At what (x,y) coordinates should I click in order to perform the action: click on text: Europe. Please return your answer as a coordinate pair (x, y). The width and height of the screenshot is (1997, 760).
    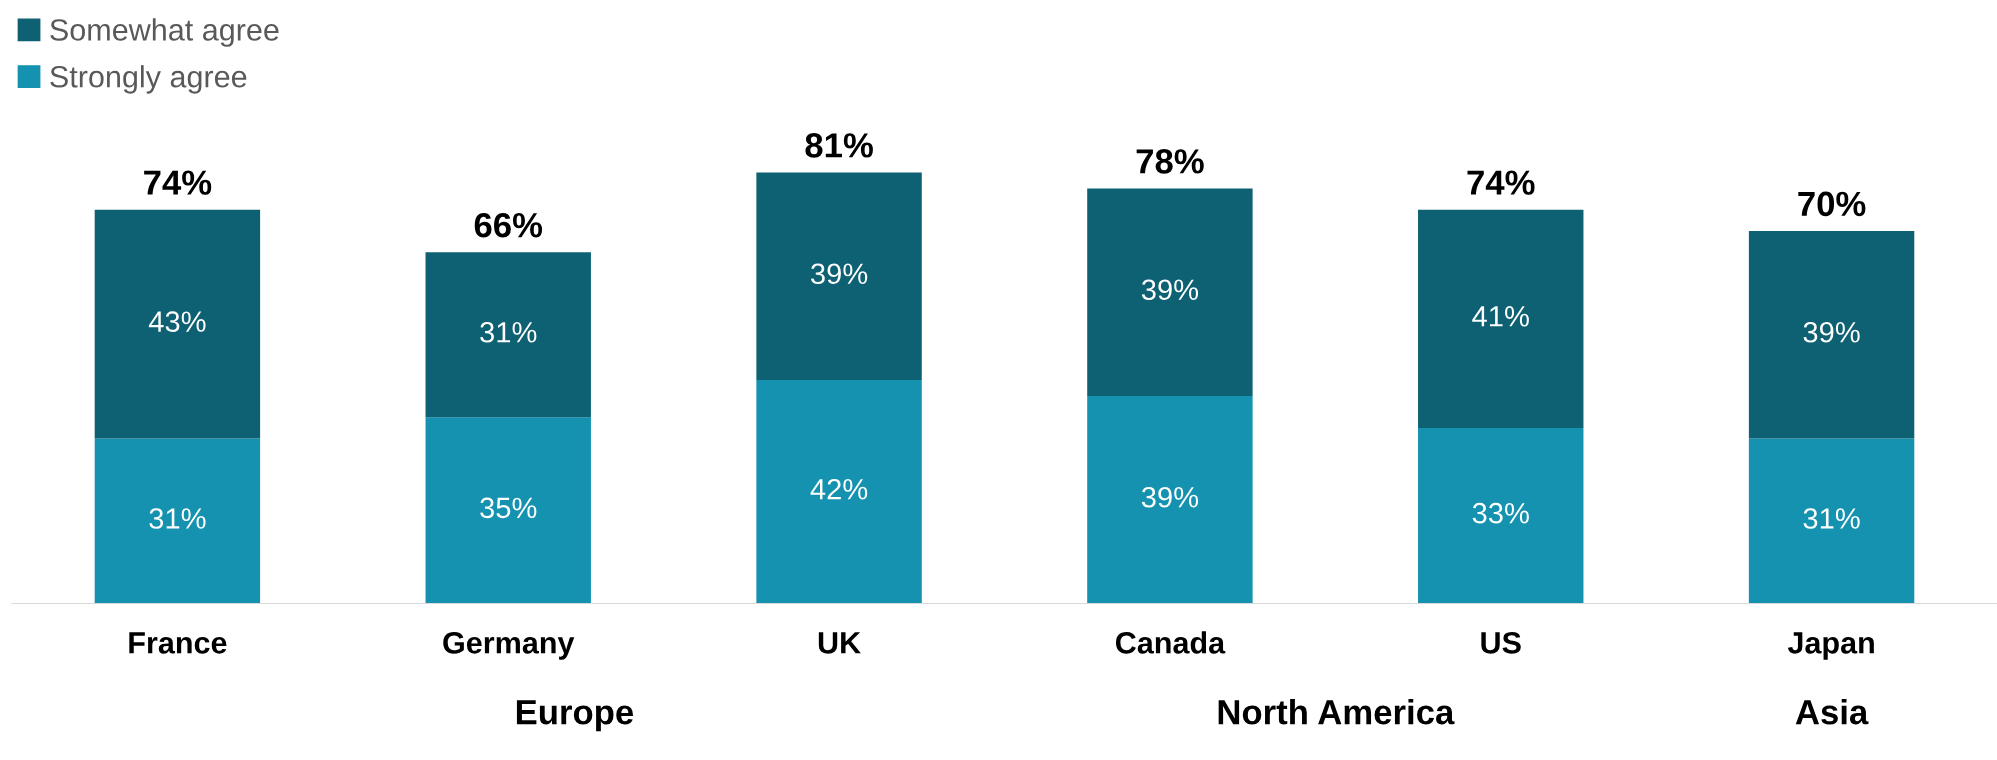
    Looking at the image, I should click on (575, 716).